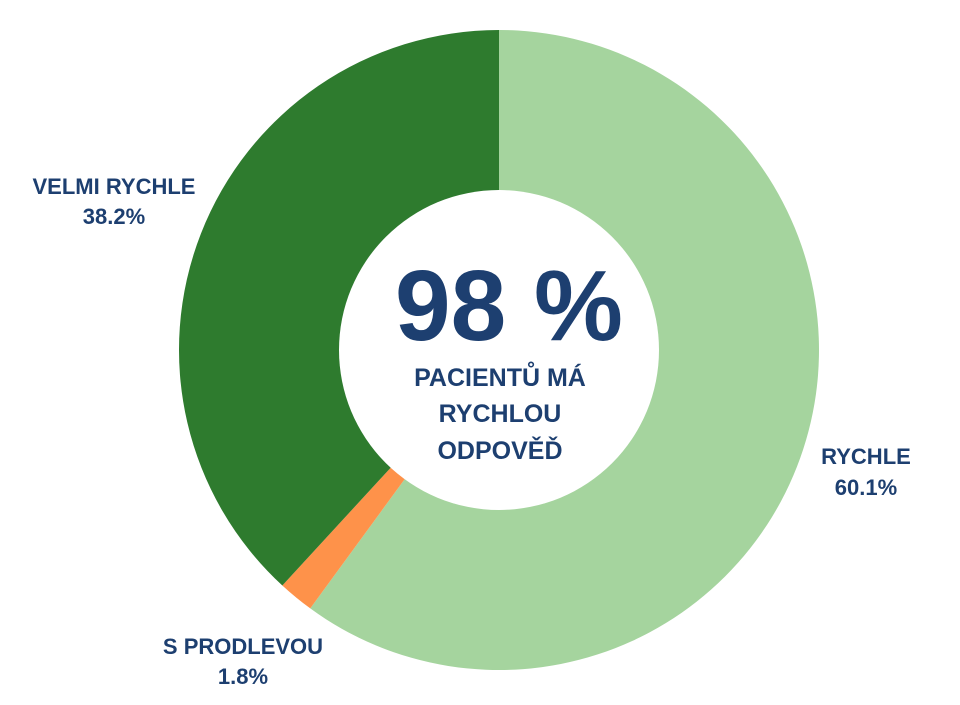 The height and width of the screenshot is (705, 960). Describe the element at coordinates (243, 676) in the screenshot. I see `label-s-prodlevou-value: 1.8%` at that location.